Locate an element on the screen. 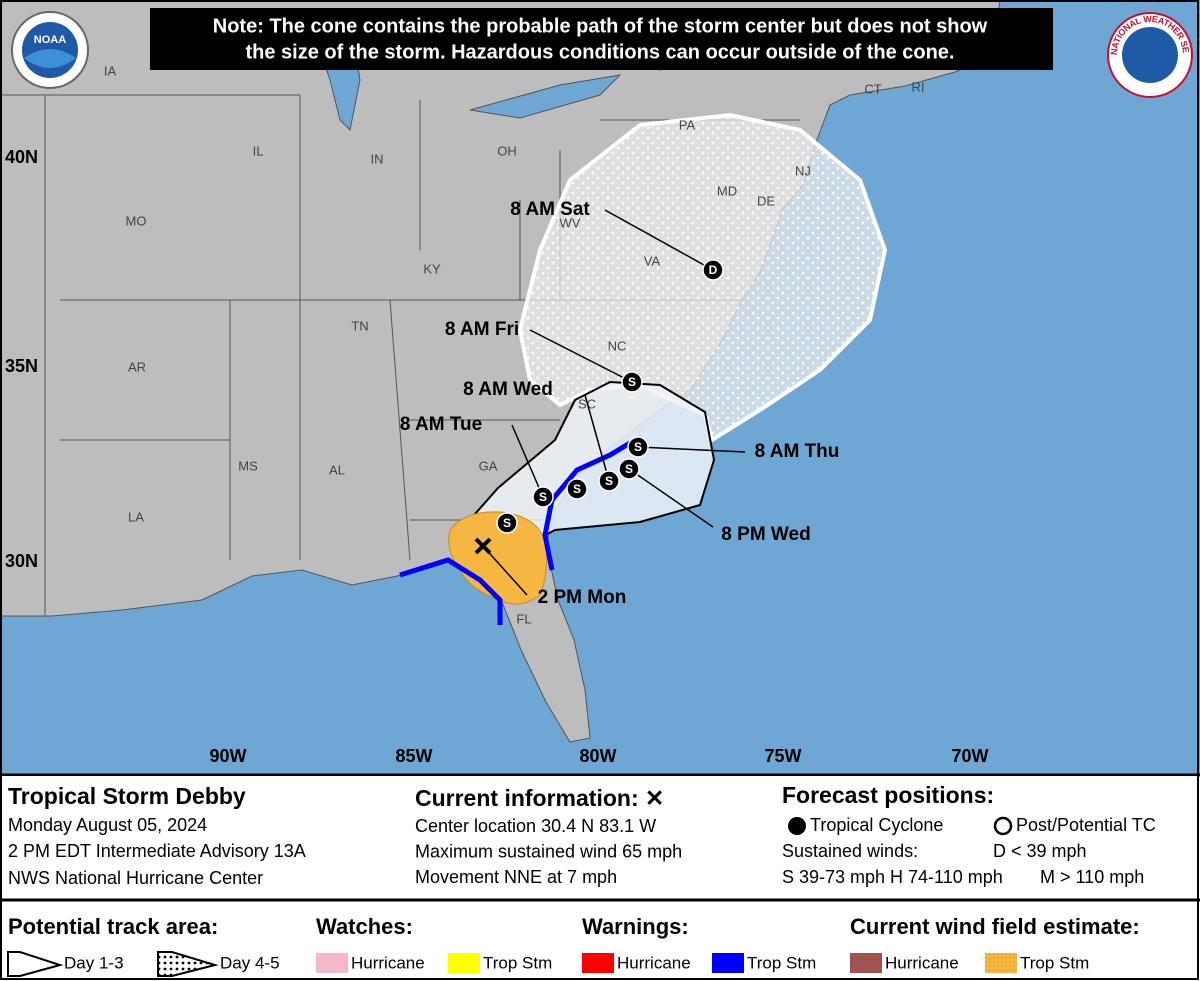 This screenshot has width=1200, height=981. forecast-label: 8 AM Thu is located at coordinates (797, 451).